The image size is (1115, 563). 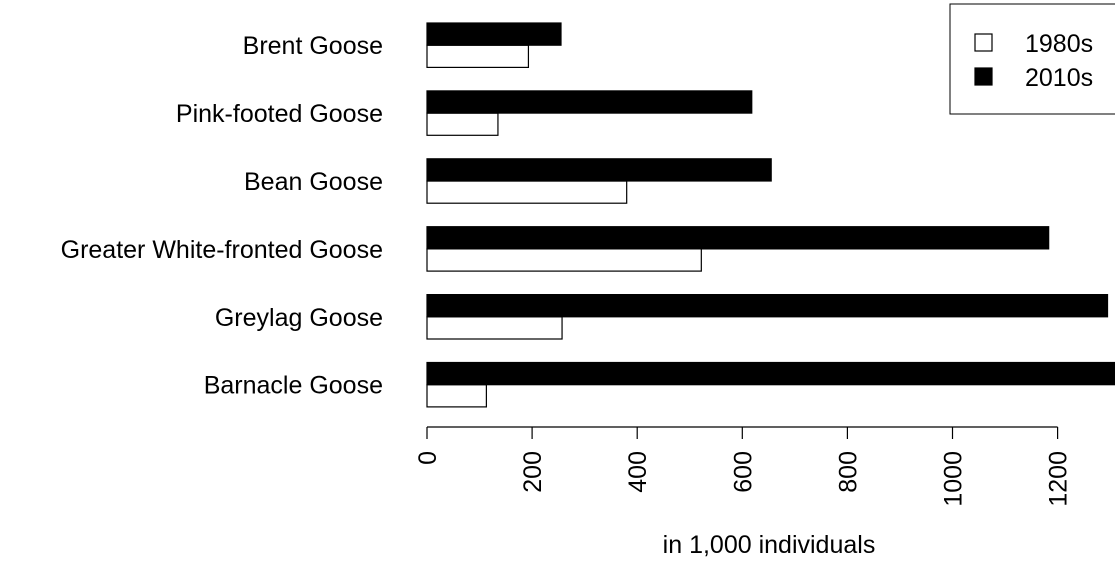 I want to click on legend-swatch-2010s, so click(x=983, y=76).